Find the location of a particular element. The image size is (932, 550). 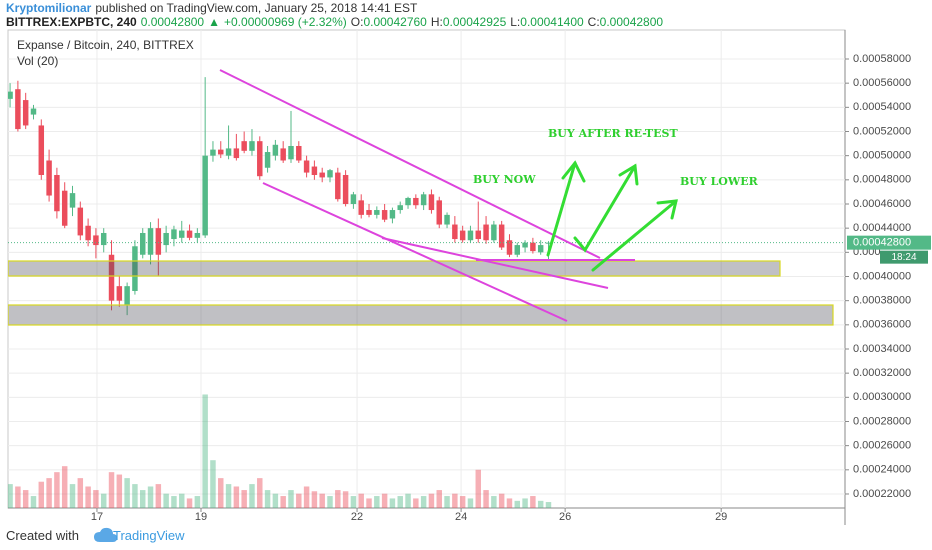

created-with: Created with is located at coordinates (42, 535).